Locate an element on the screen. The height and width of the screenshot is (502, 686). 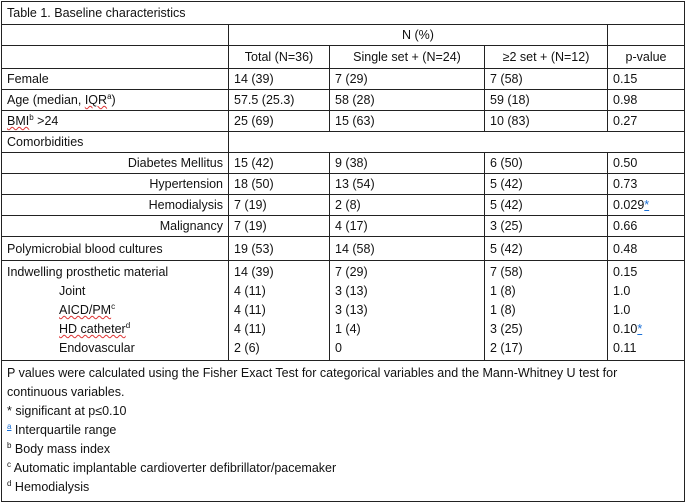
footnote-d: d Hemodialysis is located at coordinates (48, 486).